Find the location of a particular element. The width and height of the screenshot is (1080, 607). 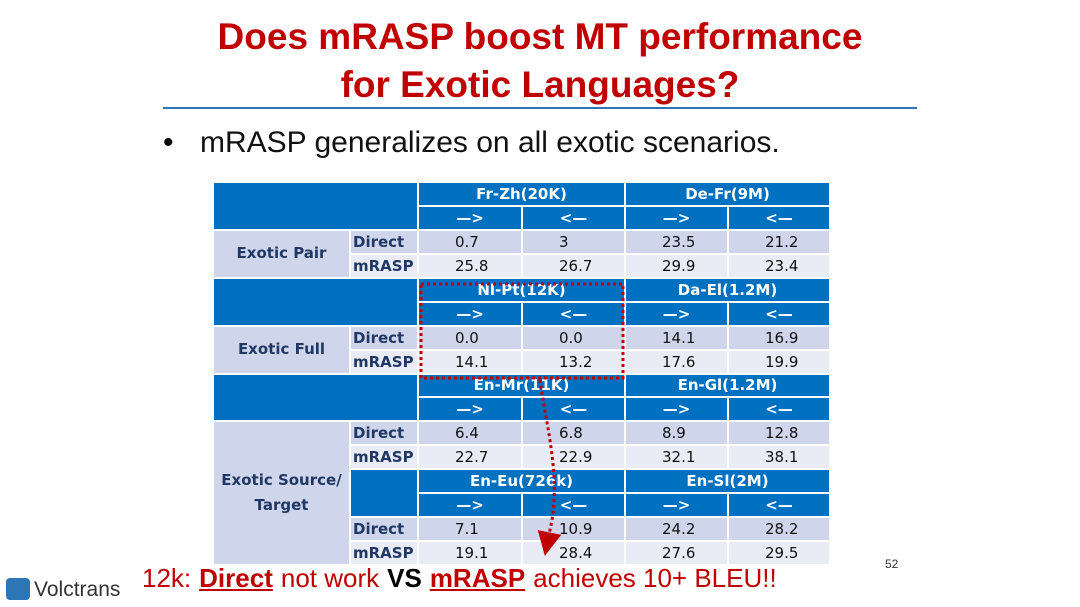

value-cell: 29.9 is located at coordinates (676, 265).